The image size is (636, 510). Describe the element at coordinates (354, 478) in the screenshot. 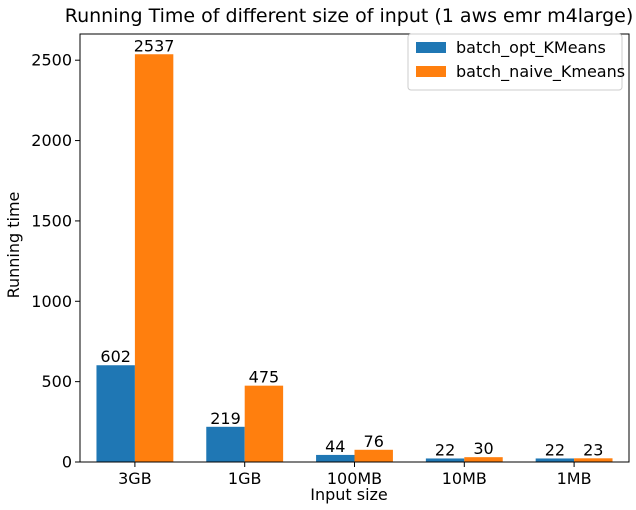

I see `x-tick-label-100MB: 100MB` at that location.